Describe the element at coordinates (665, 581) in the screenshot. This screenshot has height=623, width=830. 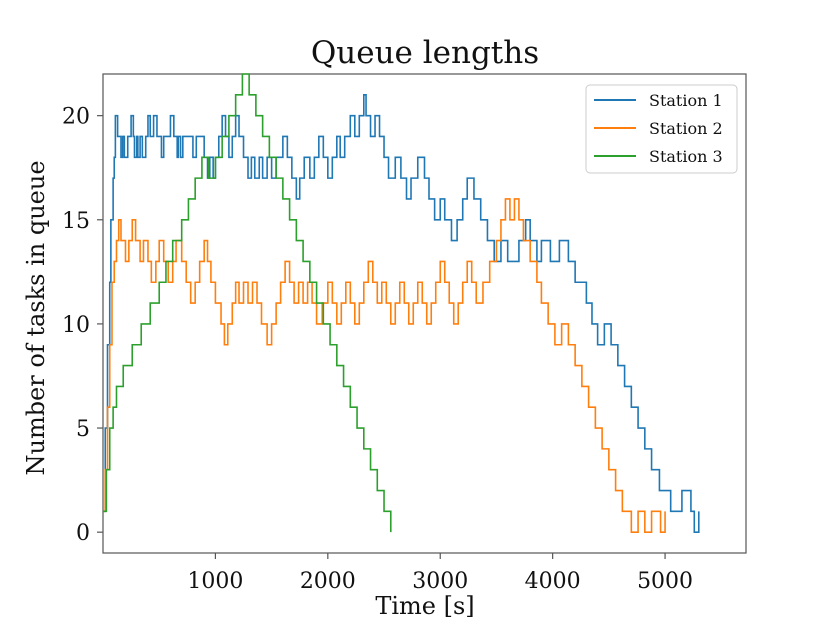
I see `x-tick-label-5000: 5000` at that location.